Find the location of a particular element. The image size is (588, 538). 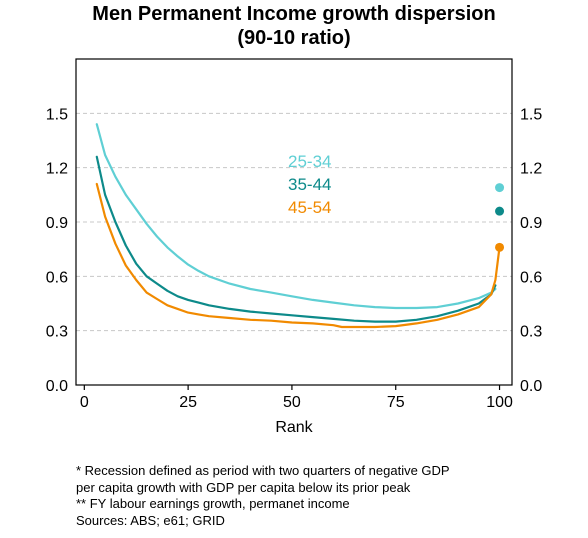

chart-title-line-1: Men Permanent Income growth dispersion is located at coordinates (294, 14).